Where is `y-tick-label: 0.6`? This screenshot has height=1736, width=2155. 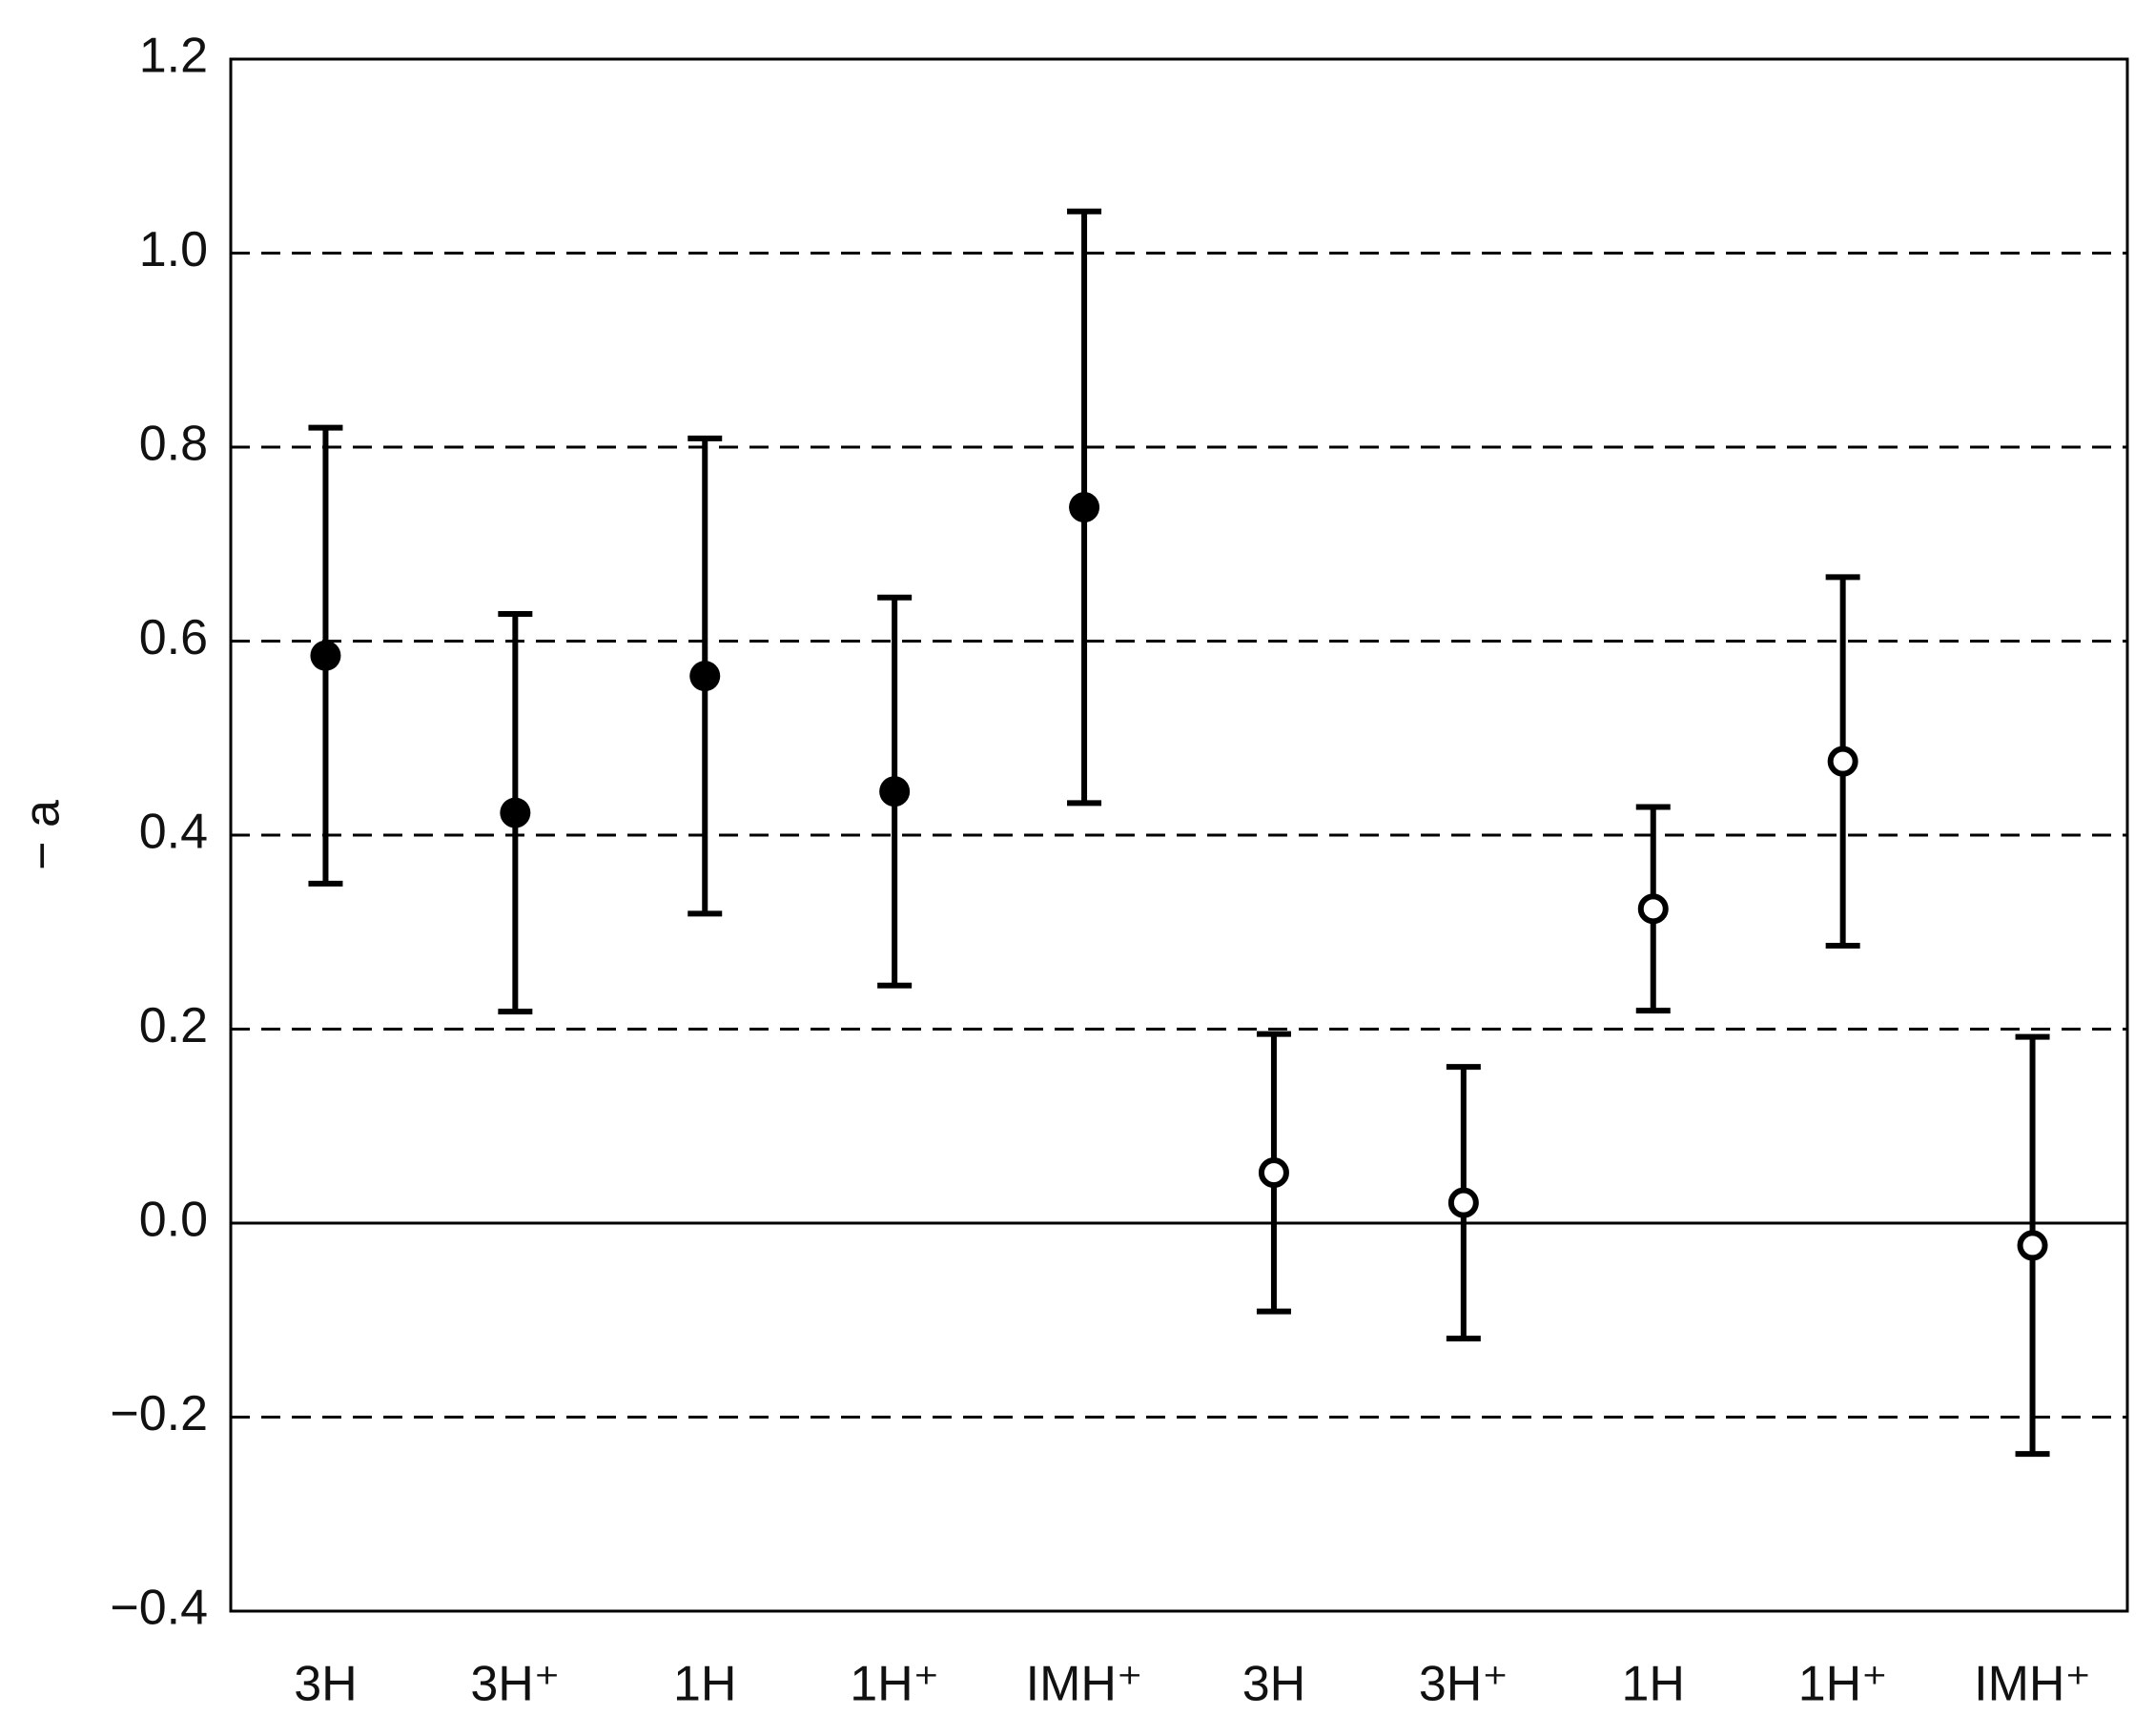 y-tick-label: 0.6 is located at coordinates (173, 637).